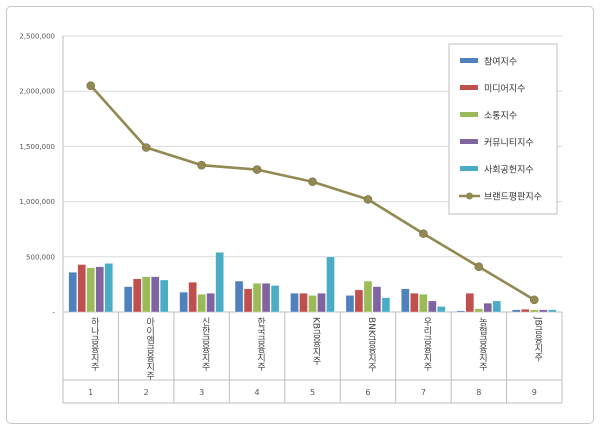 This screenshot has width=600, height=430. Describe the element at coordinates (478, 392) in the screenshot. I see `category-index: 8` at that location.